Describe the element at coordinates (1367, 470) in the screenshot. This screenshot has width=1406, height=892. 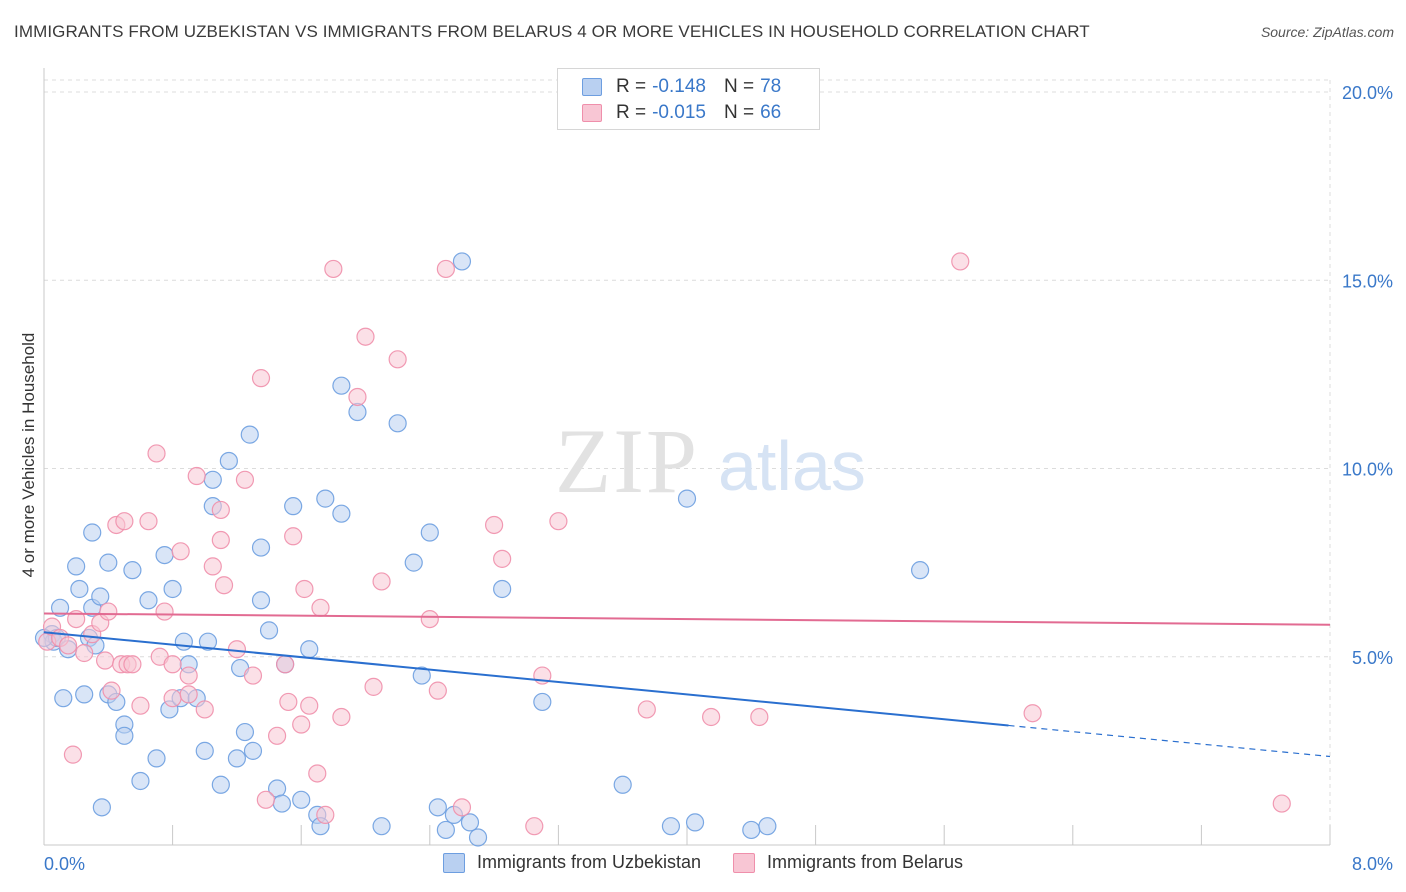
I see `y-tick-label: 10.0%` at that location.